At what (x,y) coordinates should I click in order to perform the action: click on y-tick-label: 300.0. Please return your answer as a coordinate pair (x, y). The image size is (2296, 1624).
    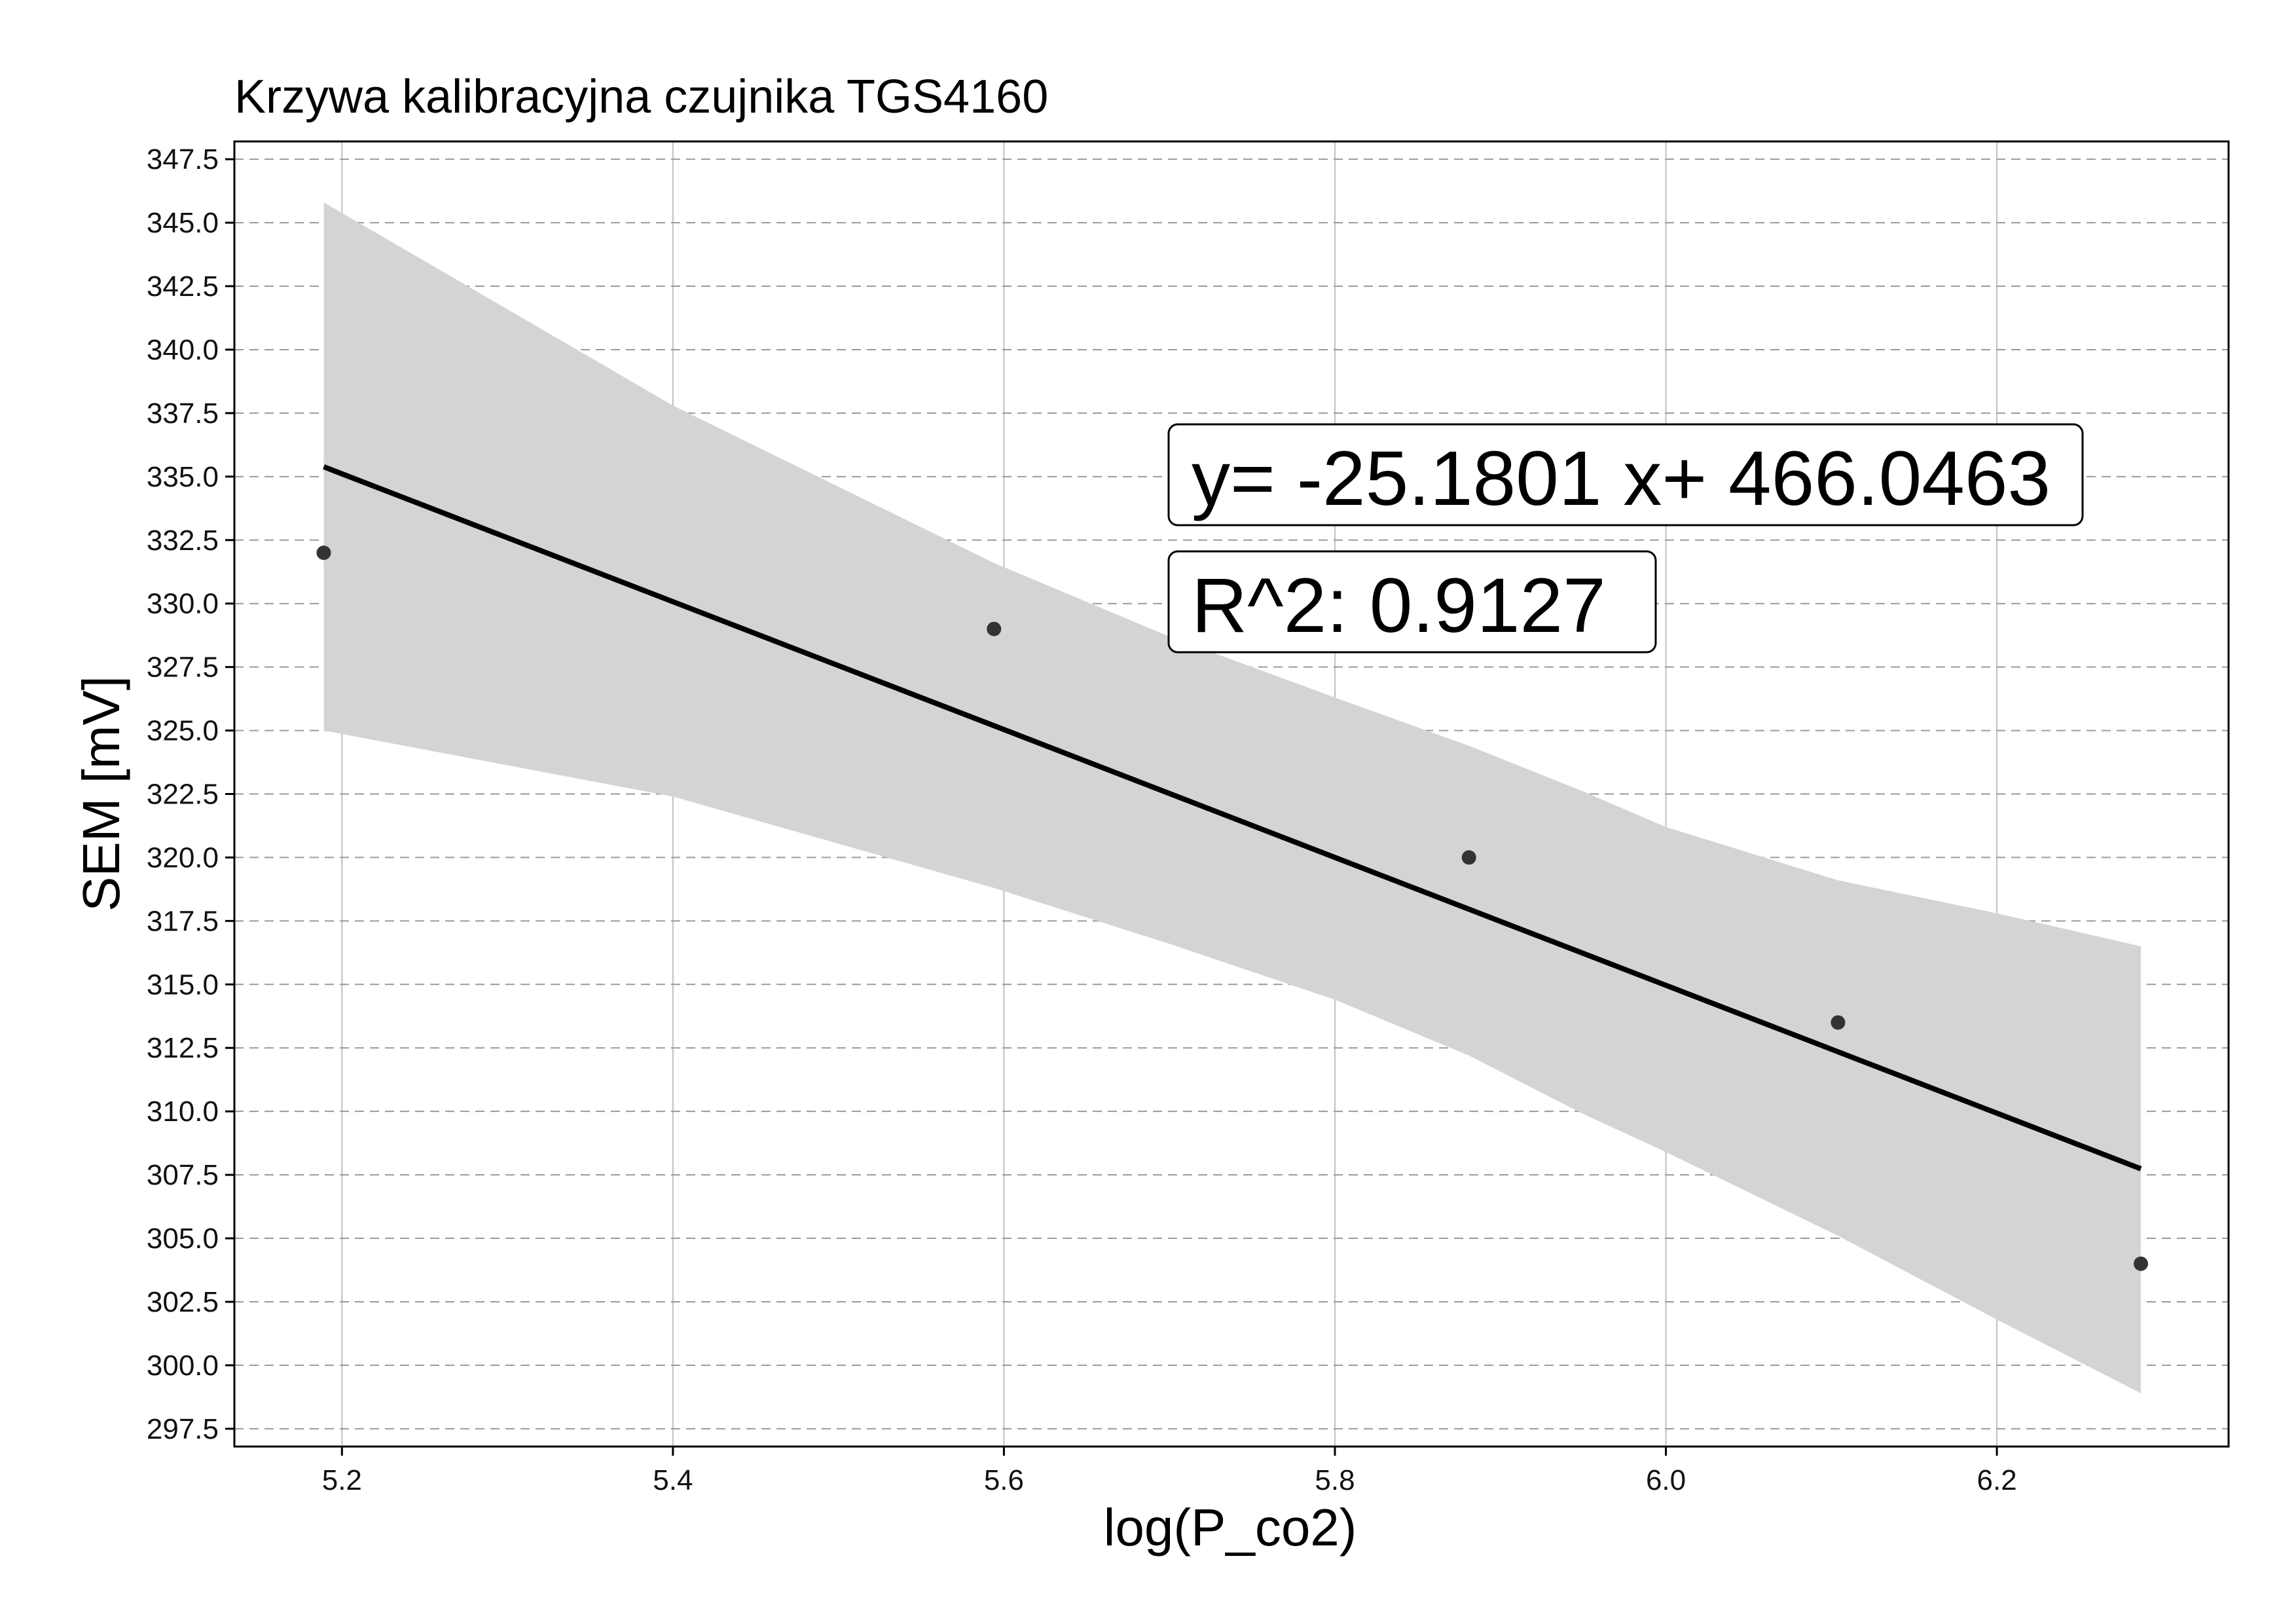
    Looking at the image, I should click on (183, 1366).